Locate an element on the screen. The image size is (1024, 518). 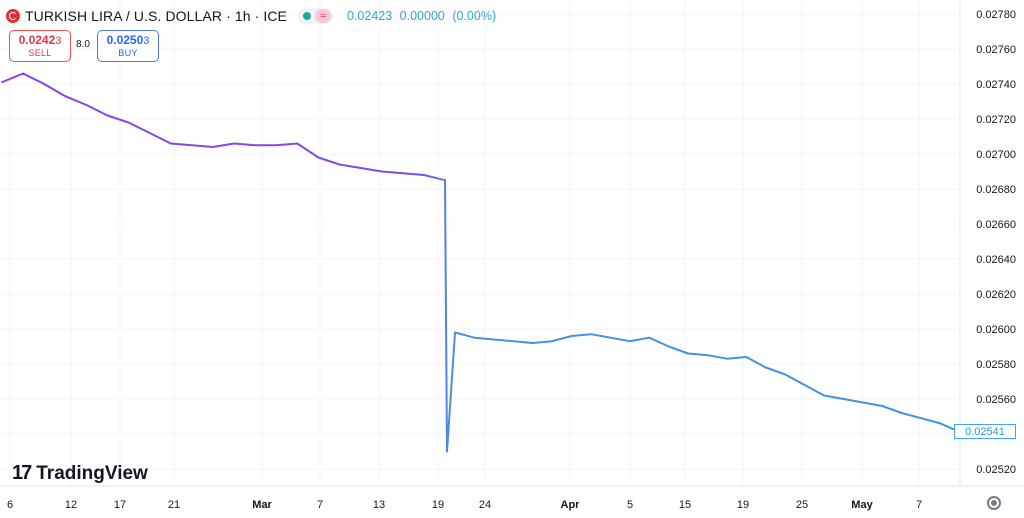
buy-price: 0.02503 is located at coordinates (128, 40).